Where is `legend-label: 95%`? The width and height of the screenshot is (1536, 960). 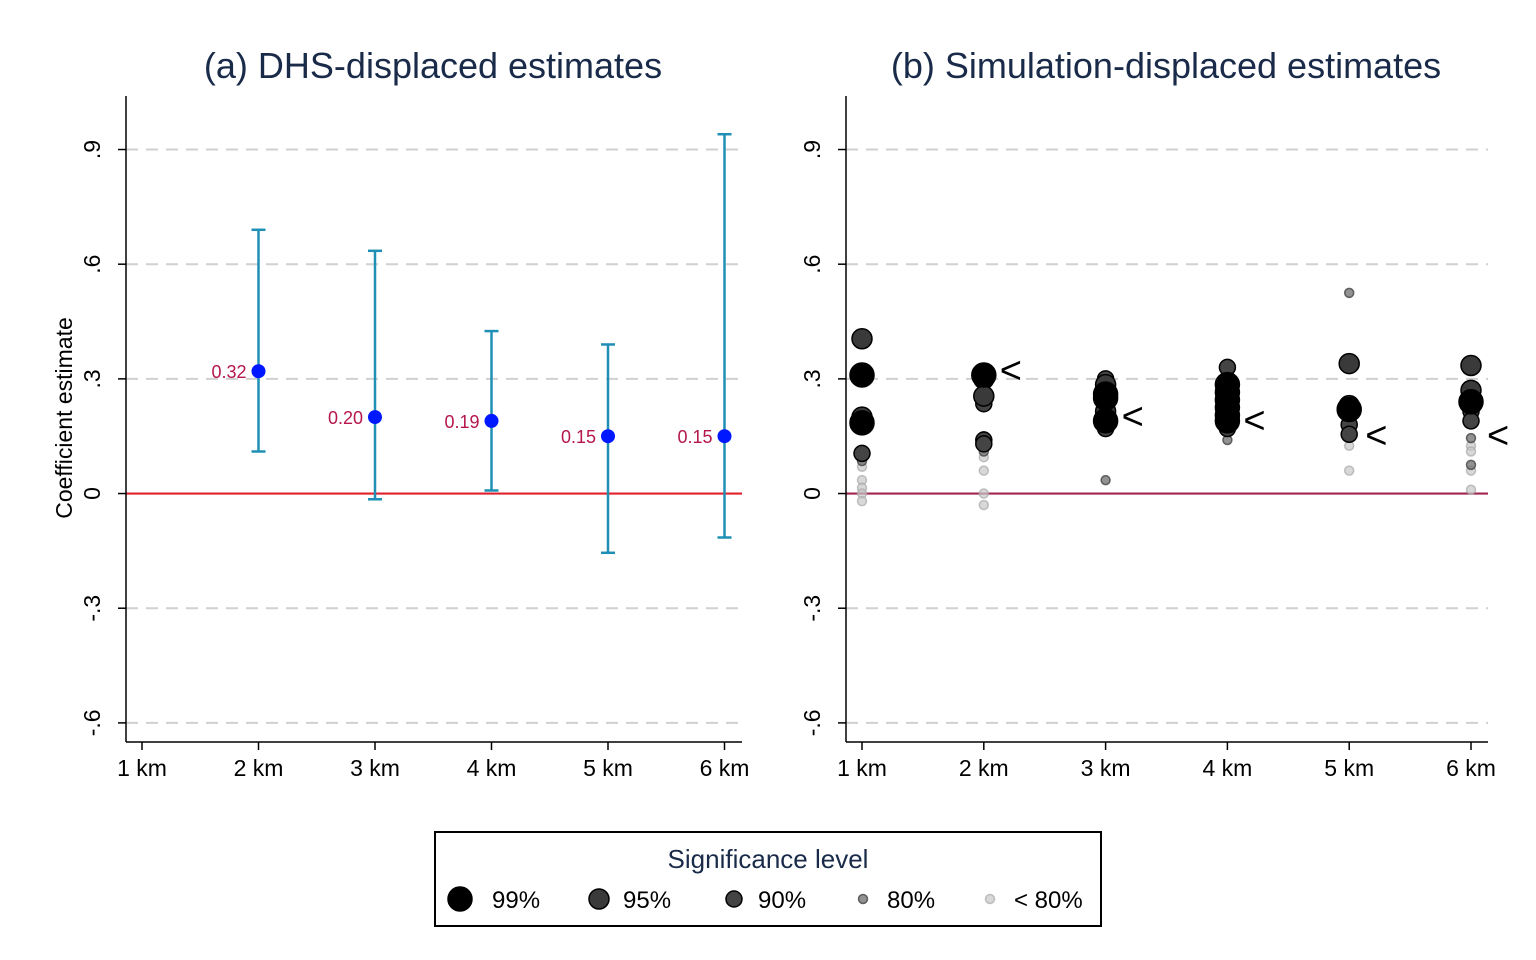 legend-label: 95% is located at coordinates (647, 900).